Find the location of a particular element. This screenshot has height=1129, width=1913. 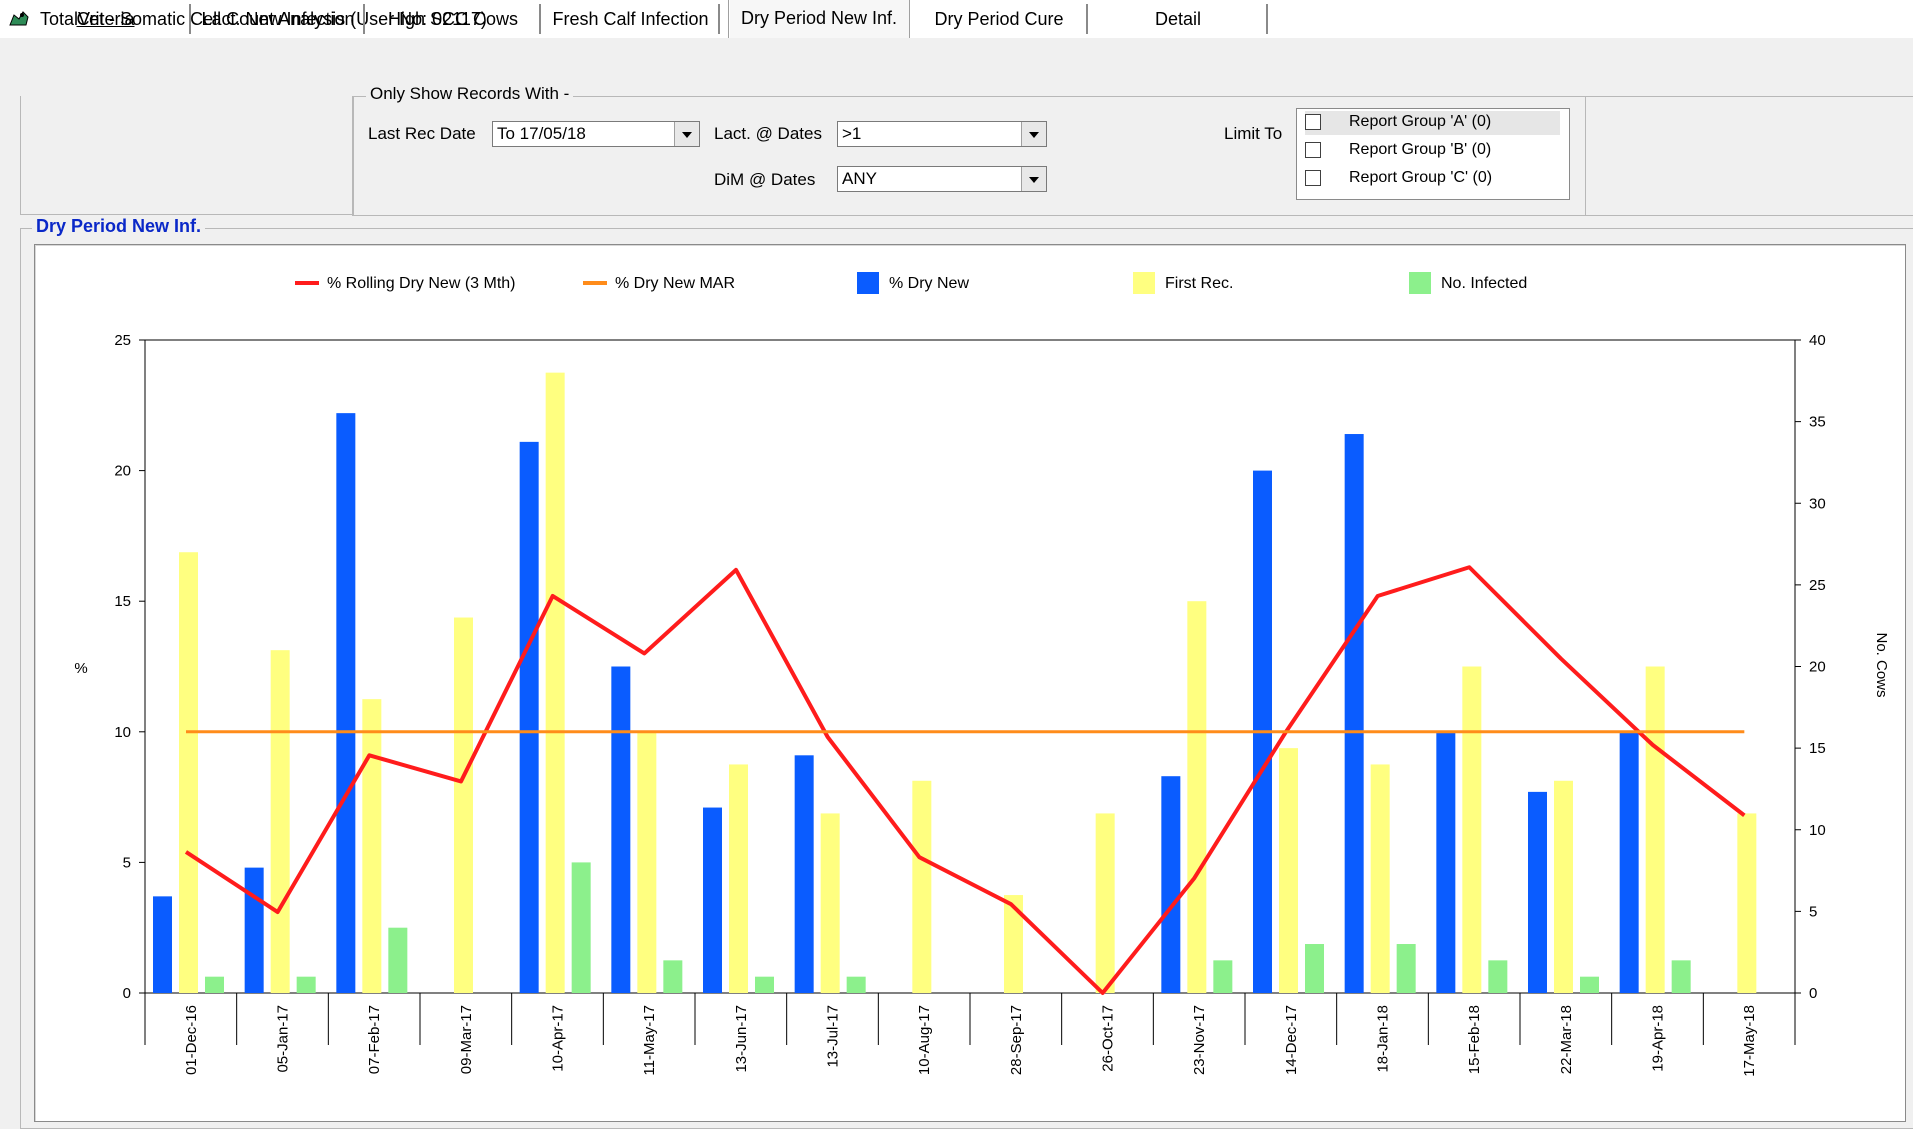

report-group-c-checkbox is located at coordinates (1313, 178).